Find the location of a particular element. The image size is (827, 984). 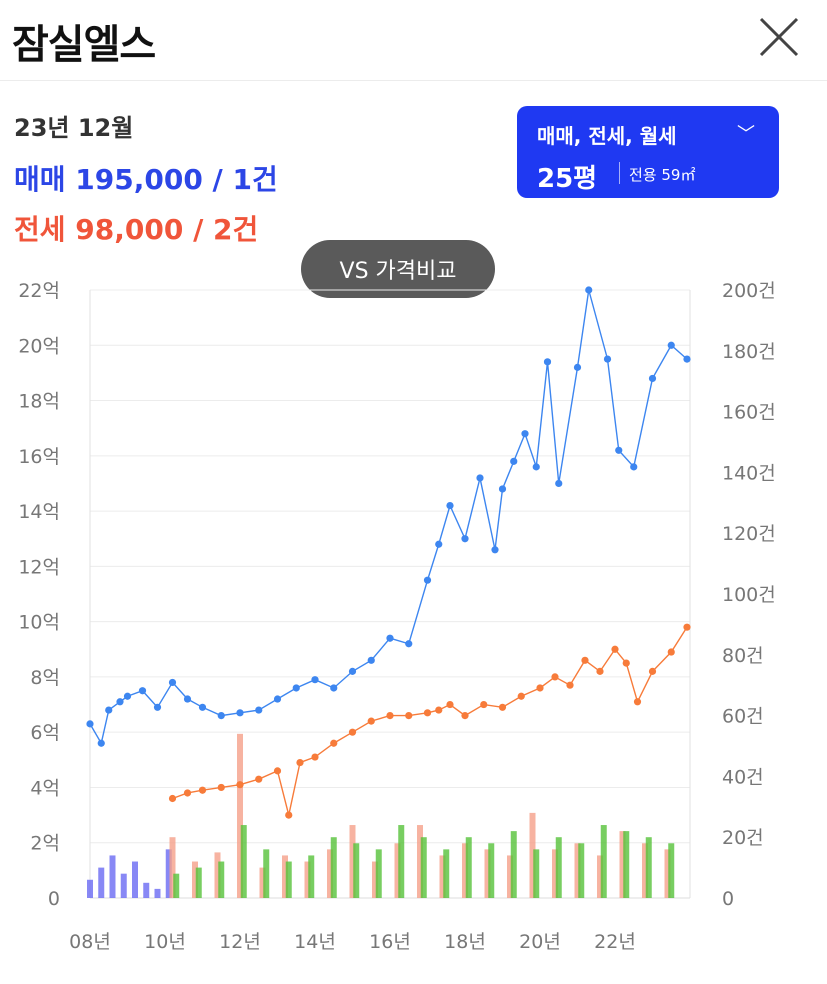

y-left-tick-label: 10억 is located at coordinates (39, 623).